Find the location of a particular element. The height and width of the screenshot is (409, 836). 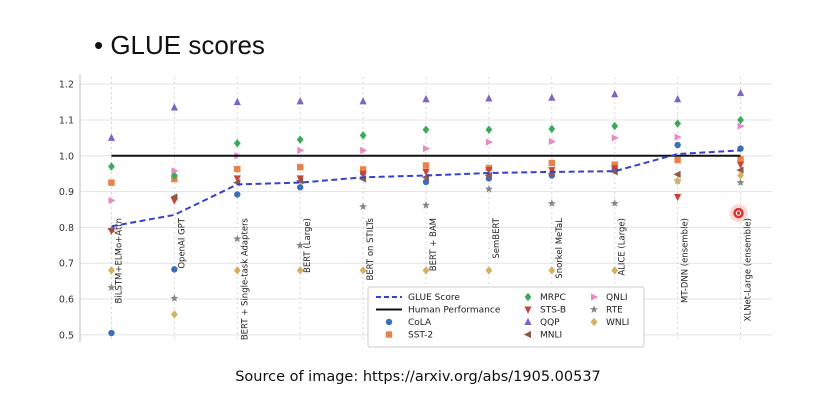

y-tick-label: 0.9 is located at coordinates (66, 192).